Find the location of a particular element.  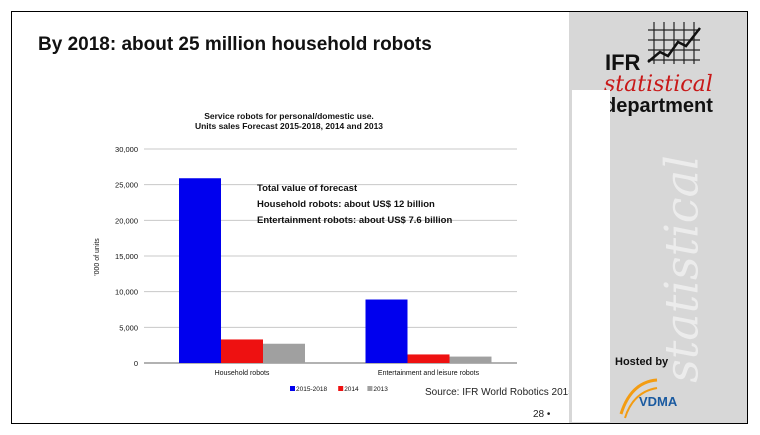

y-tick-label: 10,000 is located at coordinates (126, 292).